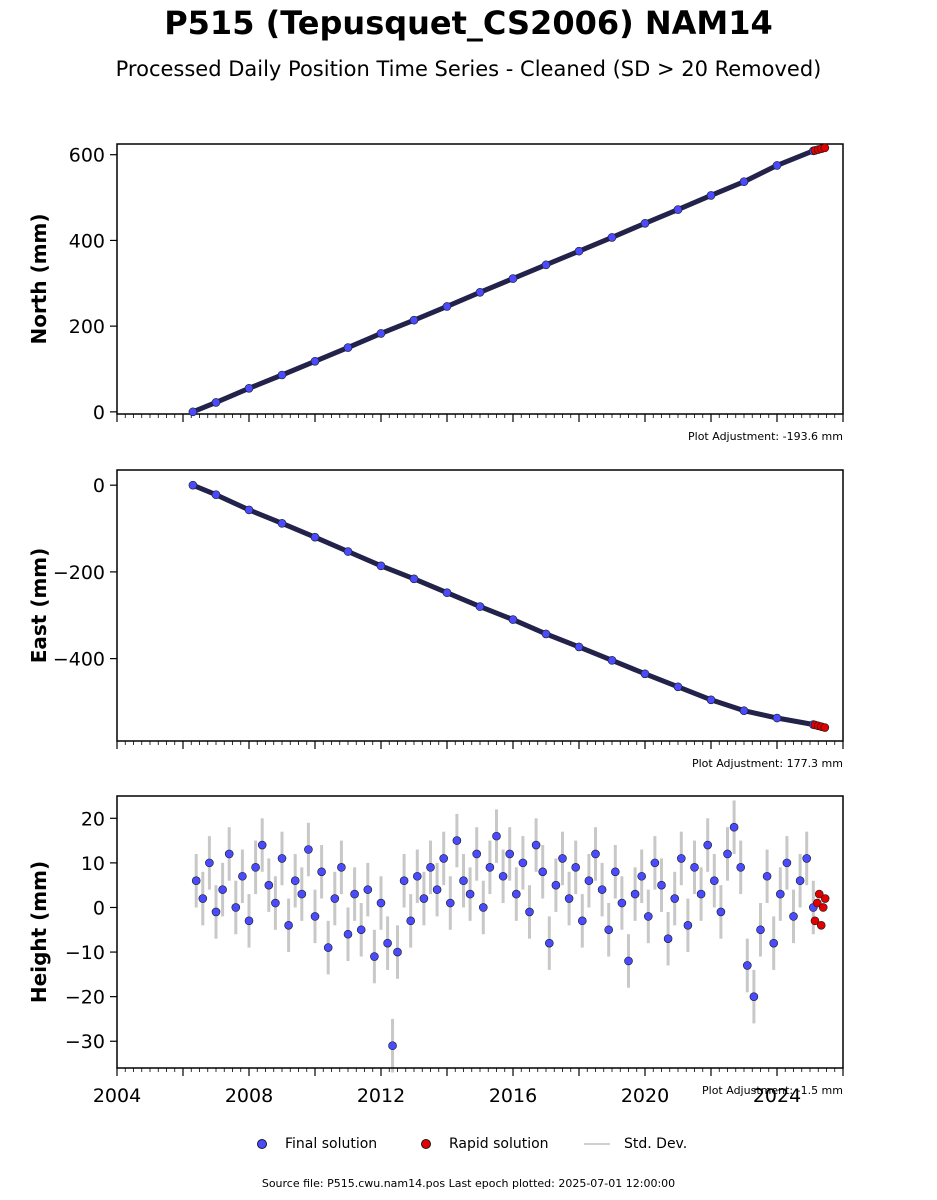 The width and height of the screenshot is (937, 1200). I want to click on plot-adjustment: Plot Adjustment: 177.3 mm, so click(767, 763).